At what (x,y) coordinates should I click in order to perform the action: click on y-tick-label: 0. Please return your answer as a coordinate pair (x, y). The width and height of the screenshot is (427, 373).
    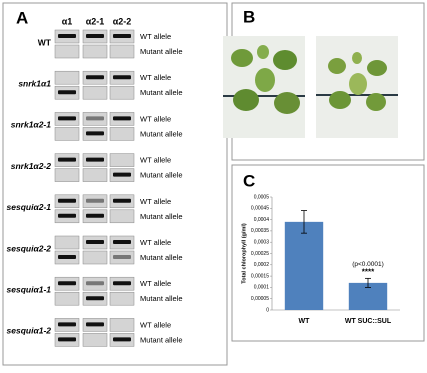
    Looking at the image, I should click on (267, 310).